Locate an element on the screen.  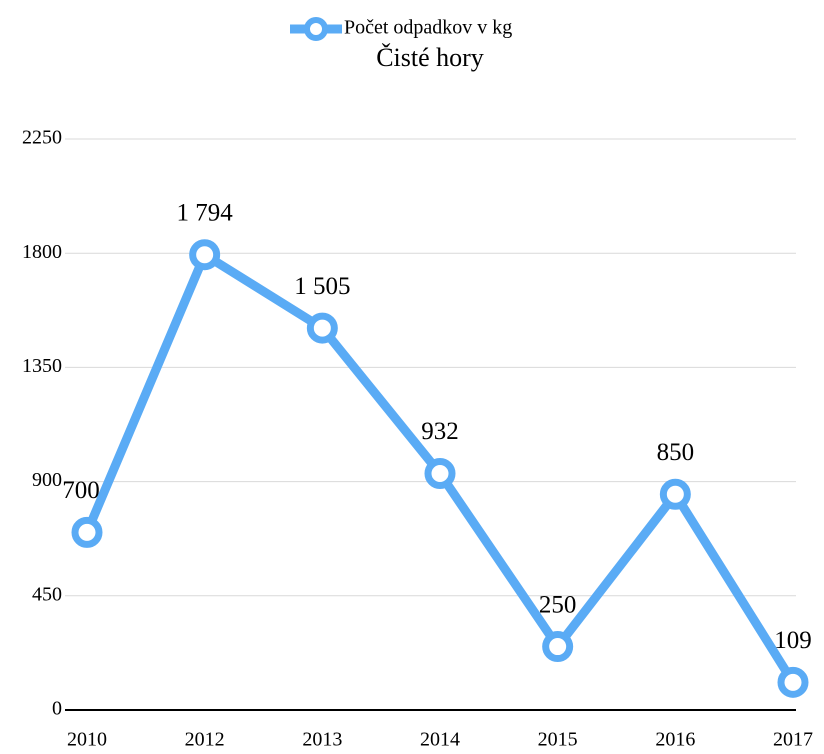
x-tick-label: 2013 is located at coordinates (322, 740).